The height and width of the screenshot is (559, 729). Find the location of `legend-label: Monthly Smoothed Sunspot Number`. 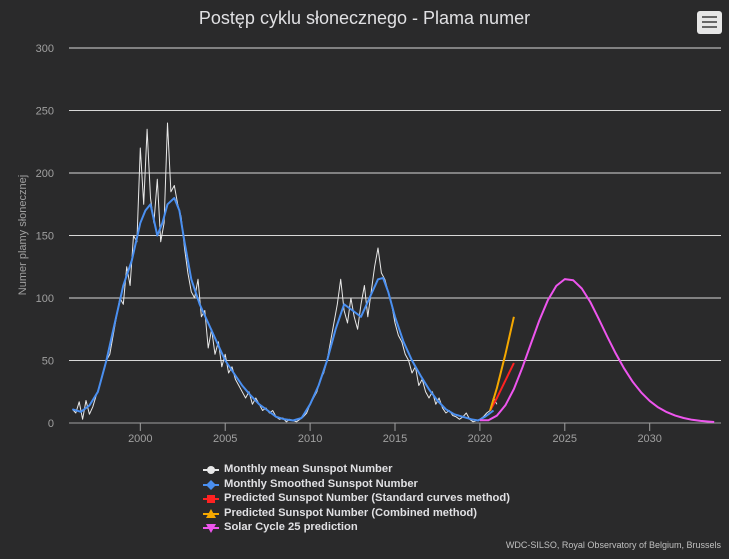

legend-label: Monthly Smoothed Sunspot Number is located at coordinates (321, 483).